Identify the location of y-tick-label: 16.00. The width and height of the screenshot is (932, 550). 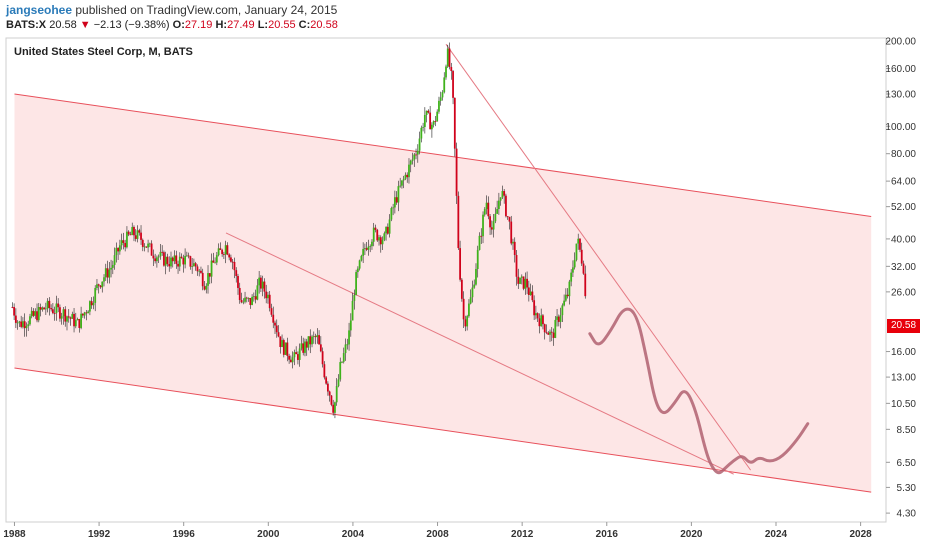
(903, 352).